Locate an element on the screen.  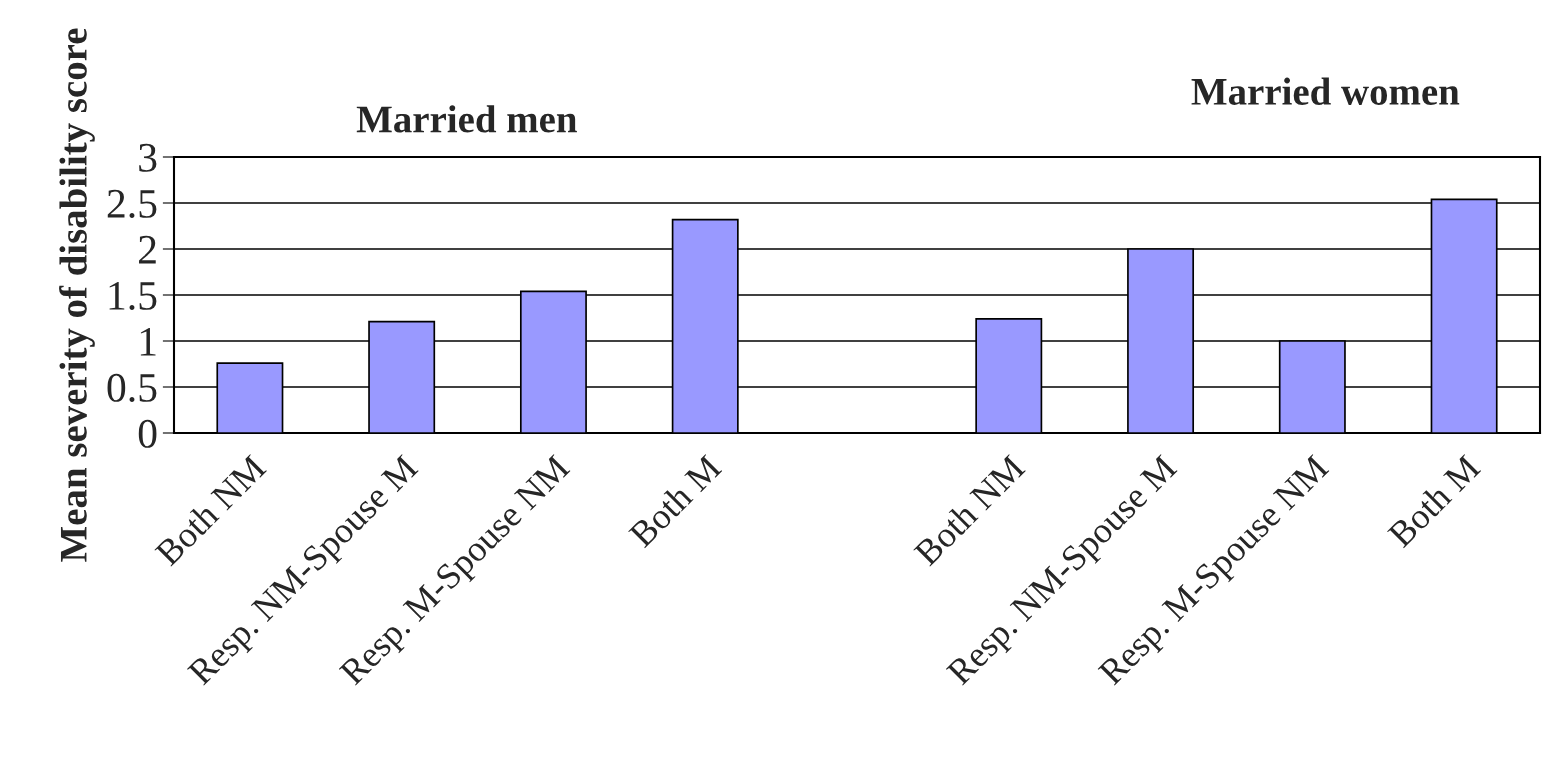
y-tick-label: 0 is located at coordinates (147, 433).